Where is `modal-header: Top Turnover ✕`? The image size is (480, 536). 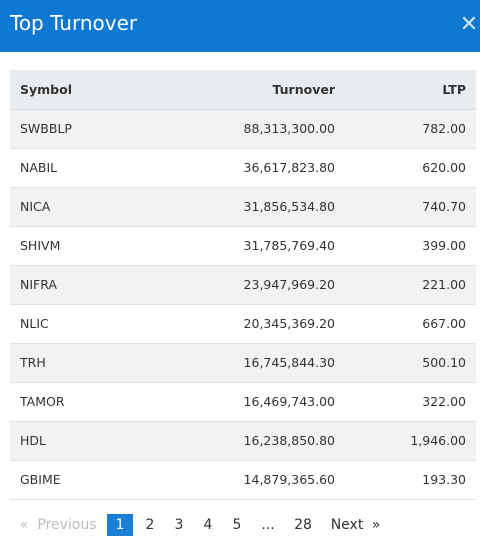
modal-header: Top Turnover ✕ is located at coordinates (240, 26).